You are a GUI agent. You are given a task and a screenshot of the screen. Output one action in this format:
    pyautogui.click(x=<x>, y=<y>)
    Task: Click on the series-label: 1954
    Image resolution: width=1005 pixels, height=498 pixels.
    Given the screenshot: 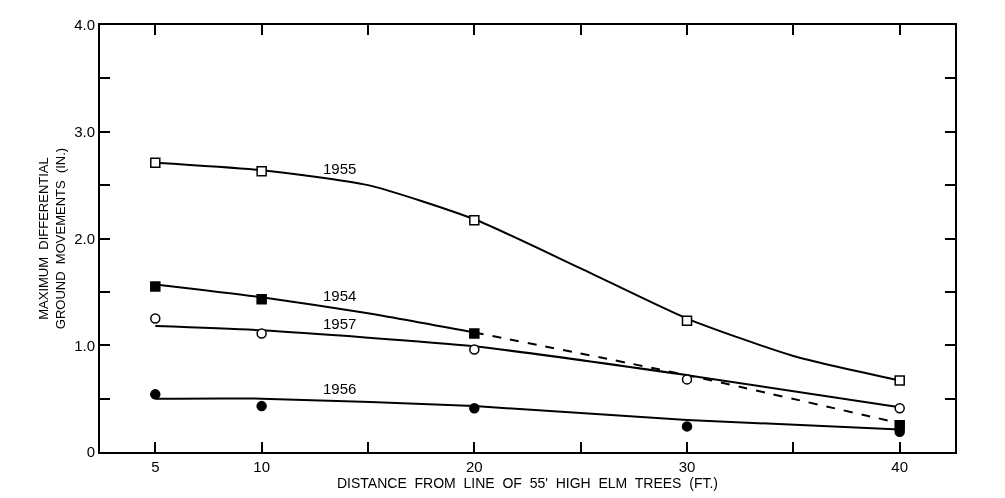 What is the action you would take?
    pyautogui.click(x=340, y=295)
    